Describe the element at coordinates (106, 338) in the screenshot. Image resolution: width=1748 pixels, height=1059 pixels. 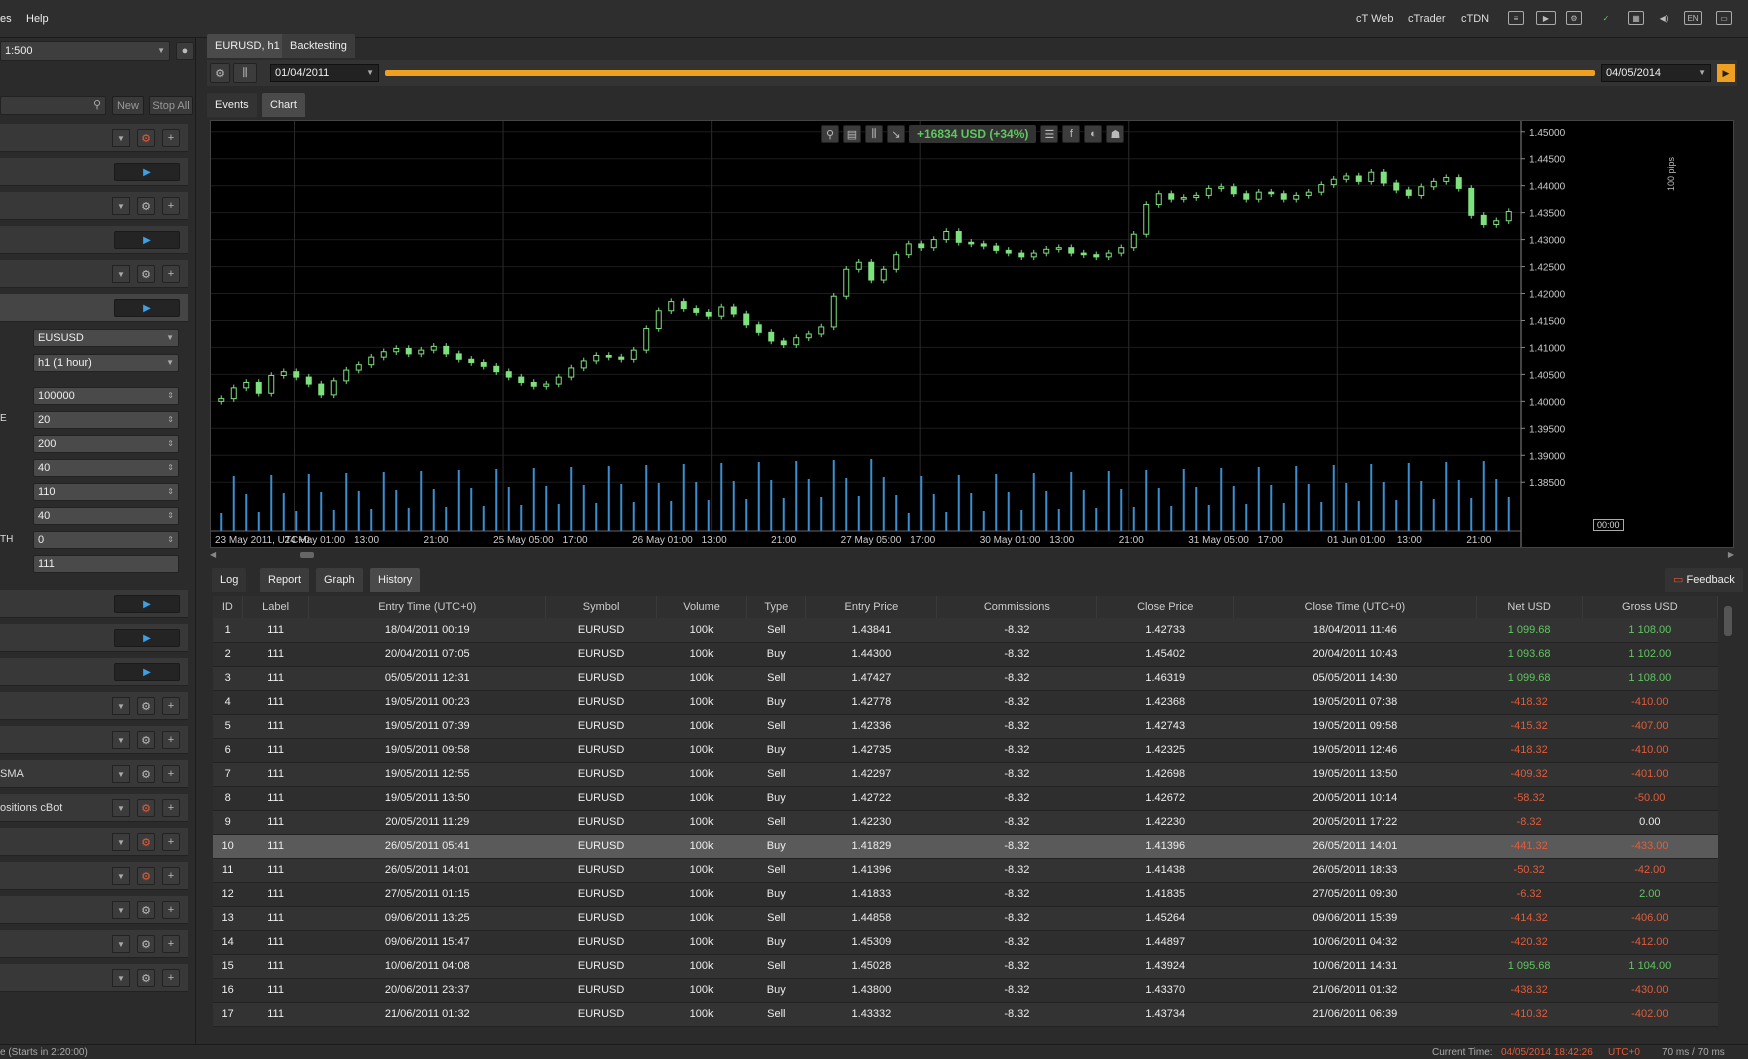
I see `symbol-select: EUSUSD ▼` at that location.